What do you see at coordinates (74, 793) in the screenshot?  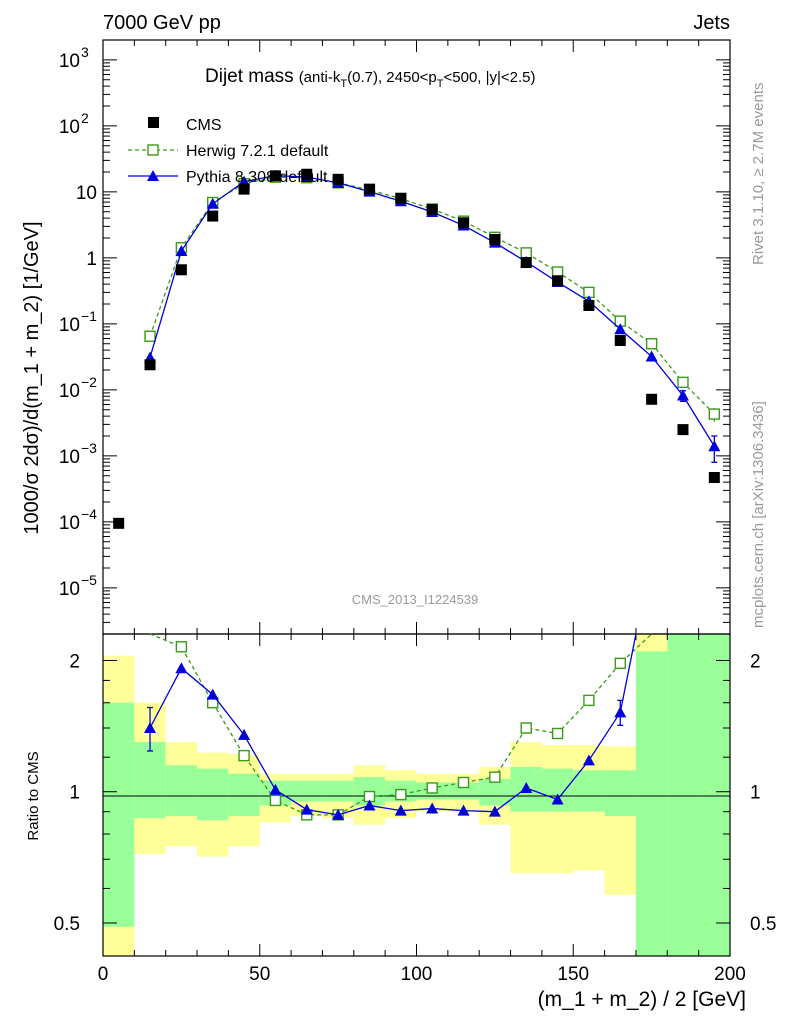 I see `ratio-y-tick-label: 1` at bounding box center [74, 793].